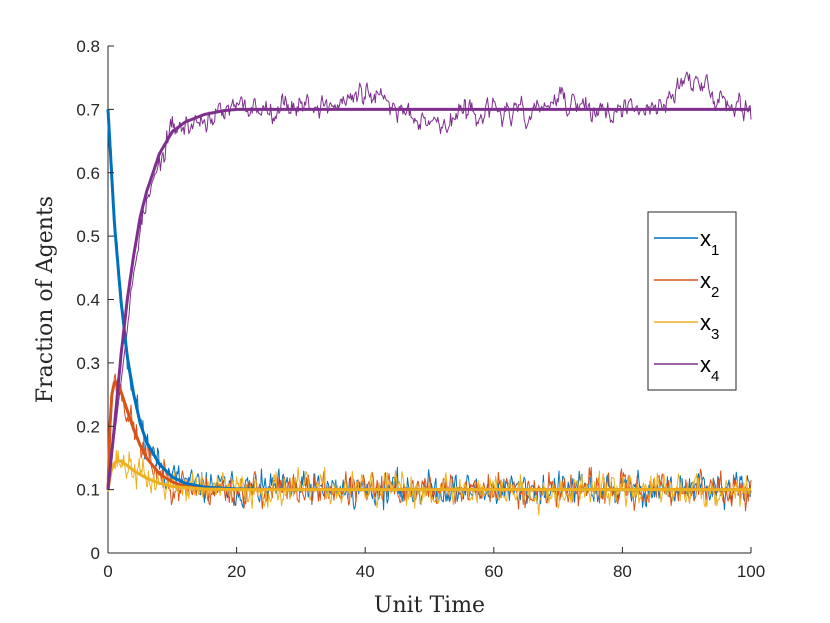 The width and height of the screenshot is (830, 623). What do you see at coordinates (751, 571) in the screenshot?
I see `x-tick-label: 100` at bounding box center [751, 571].